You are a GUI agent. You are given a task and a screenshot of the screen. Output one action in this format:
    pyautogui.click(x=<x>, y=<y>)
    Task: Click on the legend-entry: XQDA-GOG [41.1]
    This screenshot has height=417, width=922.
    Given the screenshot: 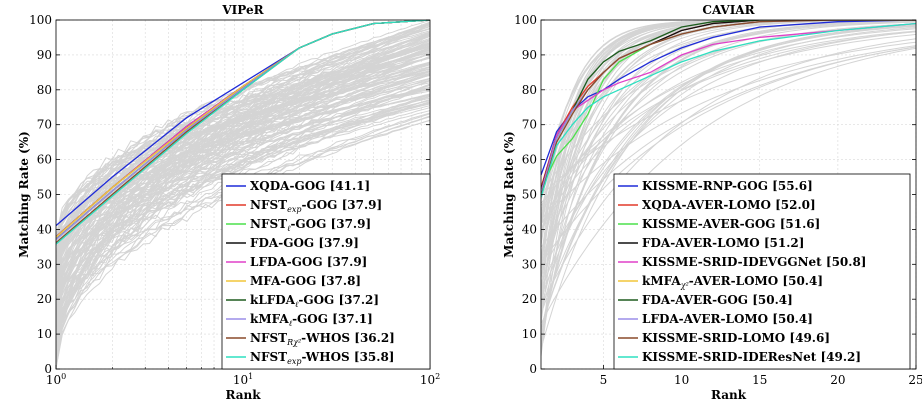 What is the action you would take?
    pyautogui.click(x=310, y=186)
    